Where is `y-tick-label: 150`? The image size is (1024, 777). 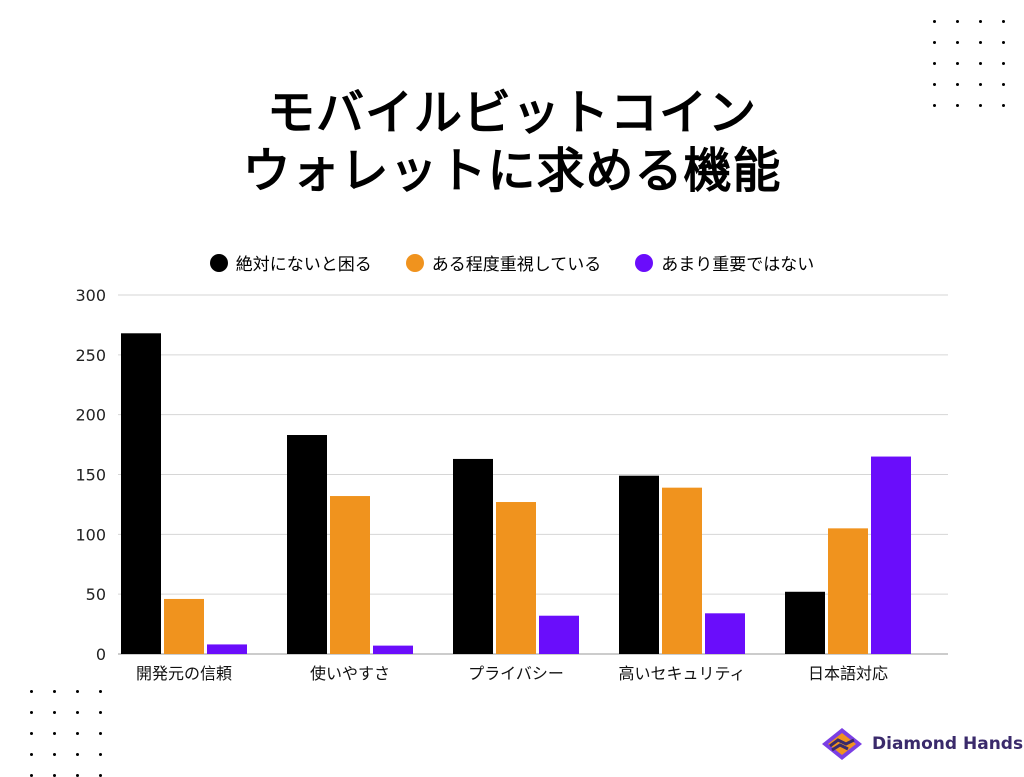 y-tick-label: 150 is located at coordinates (90, 475).